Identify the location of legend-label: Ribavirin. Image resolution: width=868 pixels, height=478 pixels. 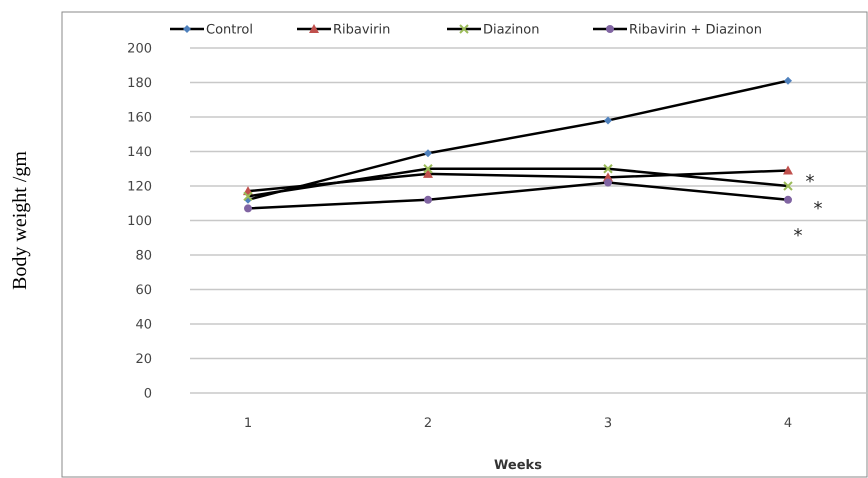
(361, 30).